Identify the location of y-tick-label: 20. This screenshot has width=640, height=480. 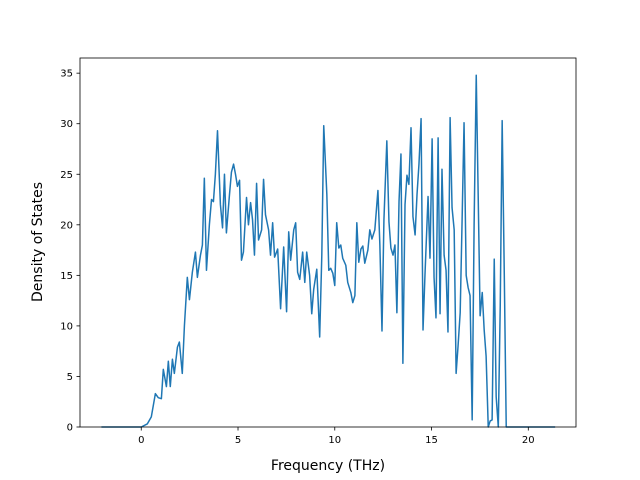
(66, 225).